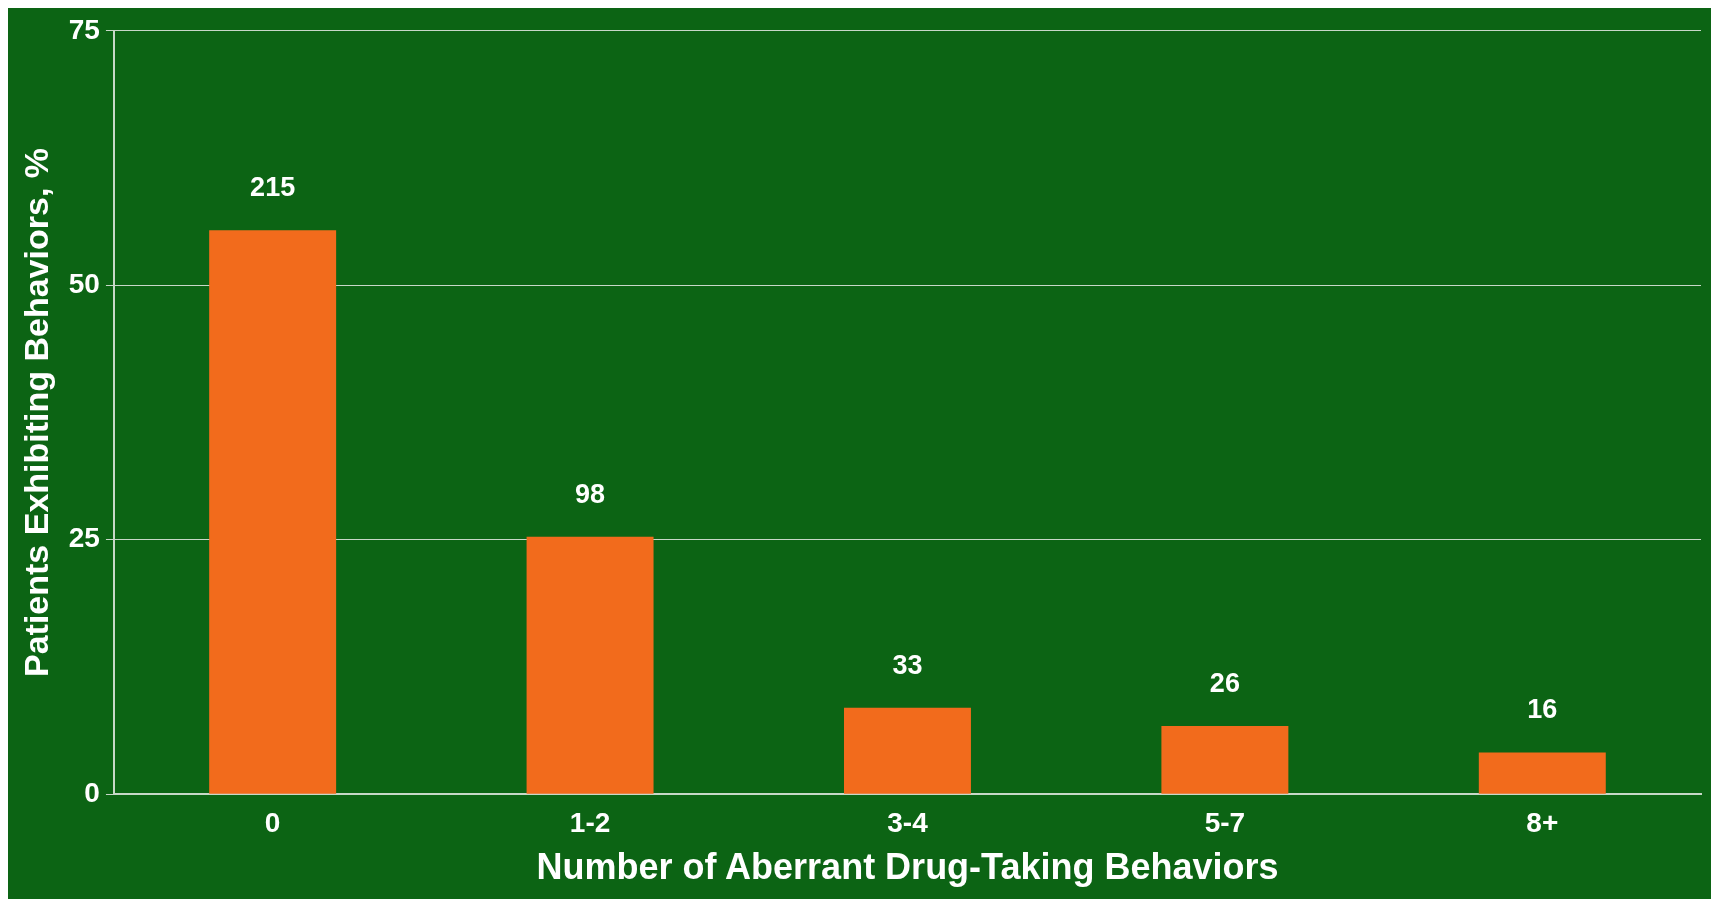 Image resolution: width=1719 pixels, height=907 pixels. Describe the element at coordinates (84, 283) in the screenshot. I see `y-tick-label: 50` at that location.